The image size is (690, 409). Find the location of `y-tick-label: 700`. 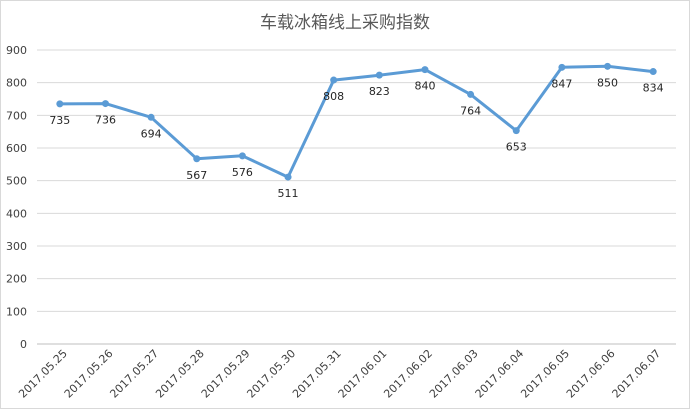

y-tick-label: 700 is located at coordinates (16, 115).